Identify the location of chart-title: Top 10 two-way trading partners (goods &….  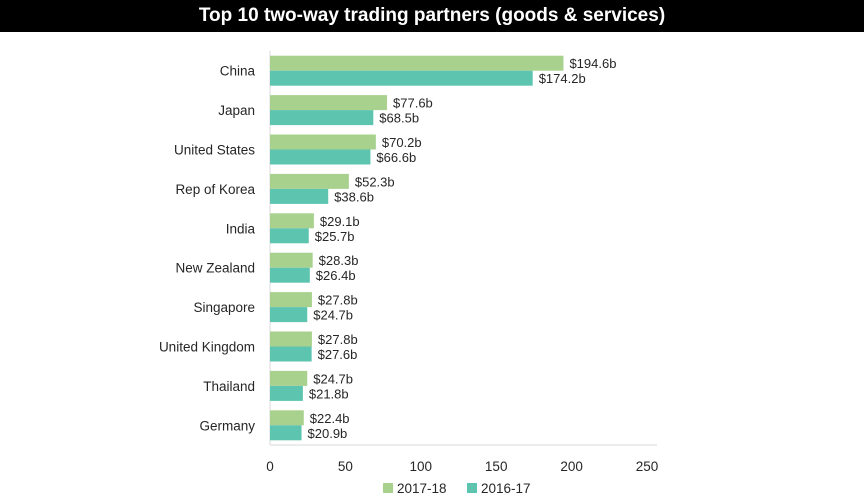
(432, 16).